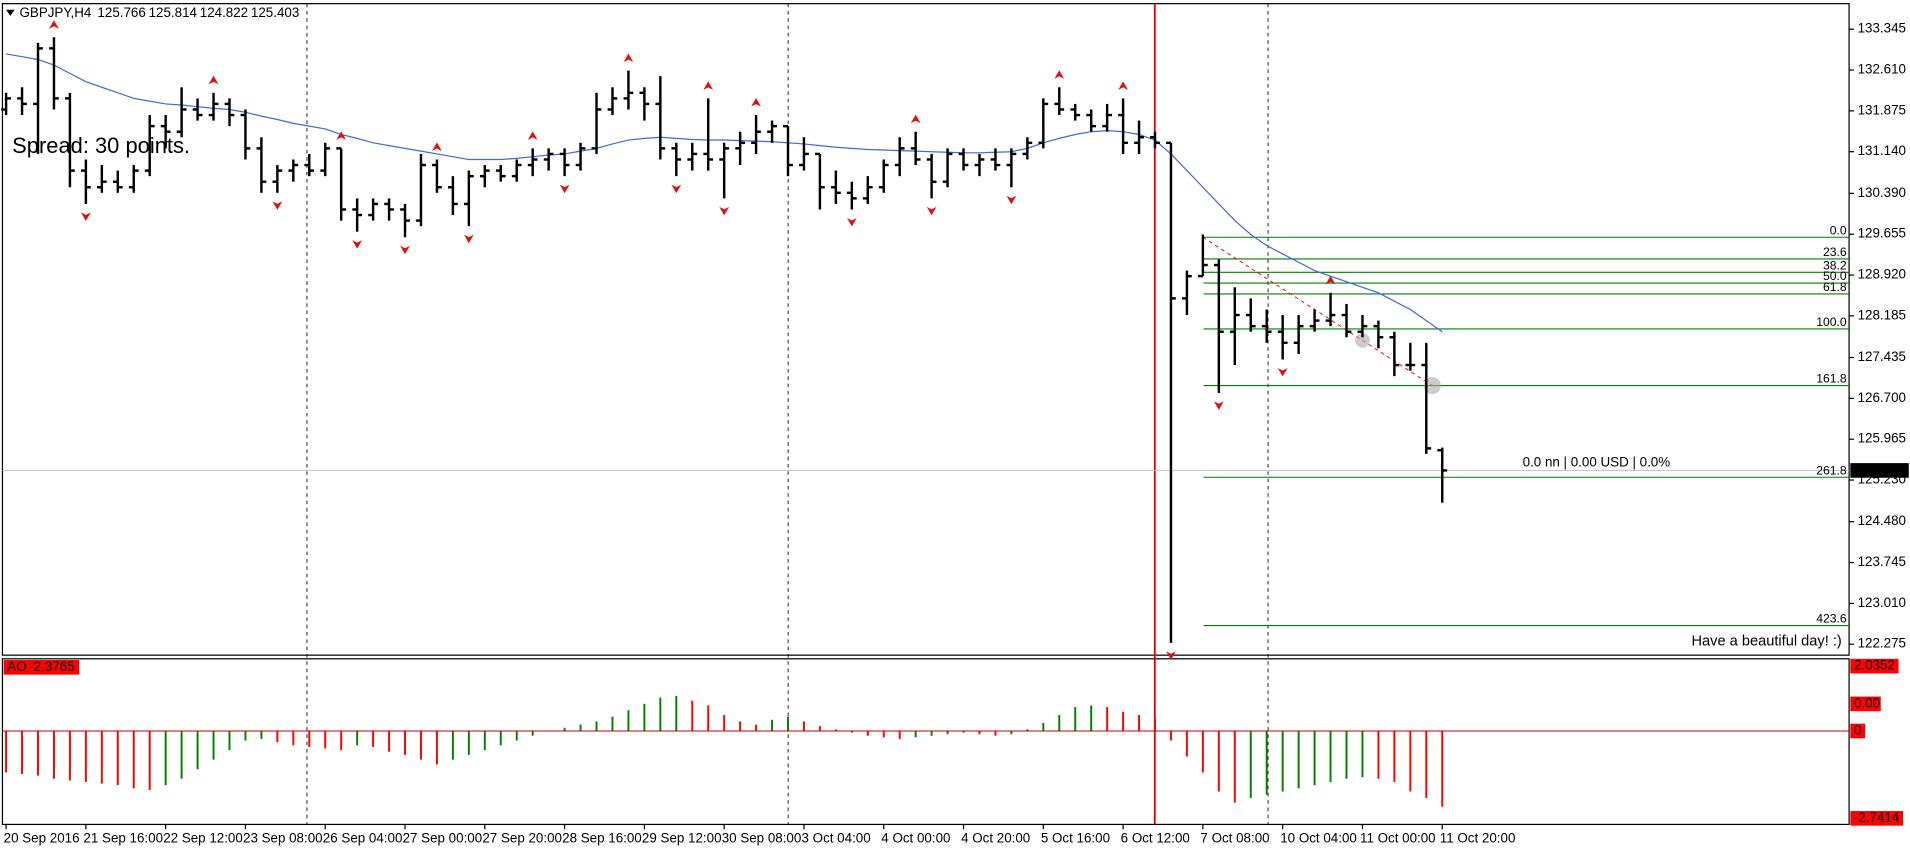 The image size is (1910, 850). What do you see at coordinates (10, 12) in the screenshot?
I see `menu-triangle` at bounding box center [10, 12].